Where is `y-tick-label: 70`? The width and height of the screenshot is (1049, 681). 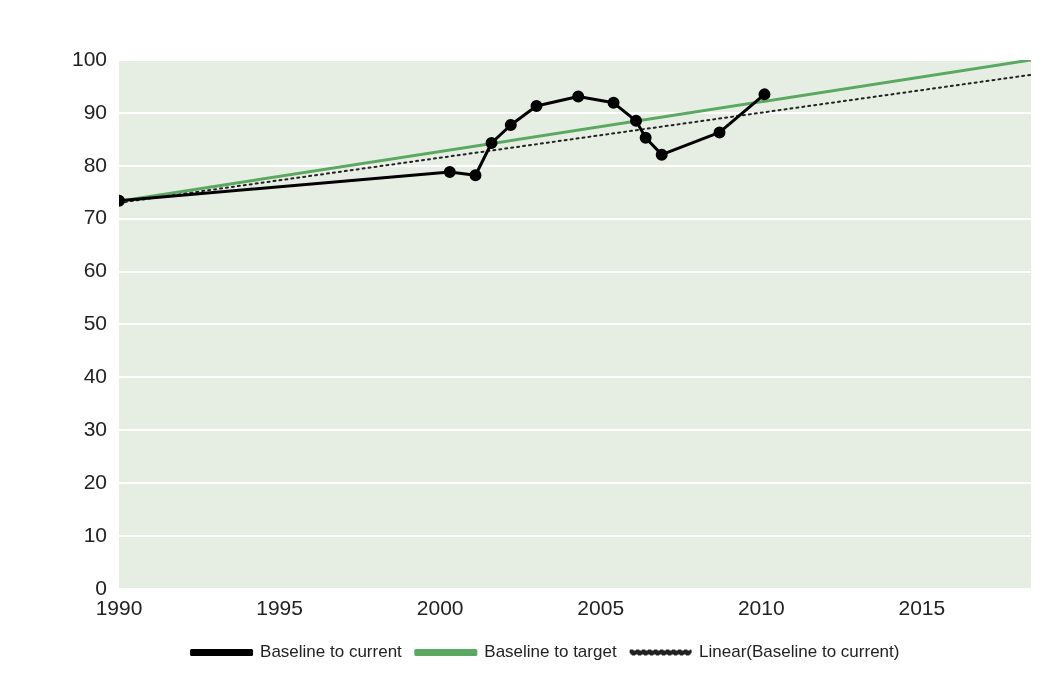
y-tick-label: 70 is located at coordinates (95, 217).